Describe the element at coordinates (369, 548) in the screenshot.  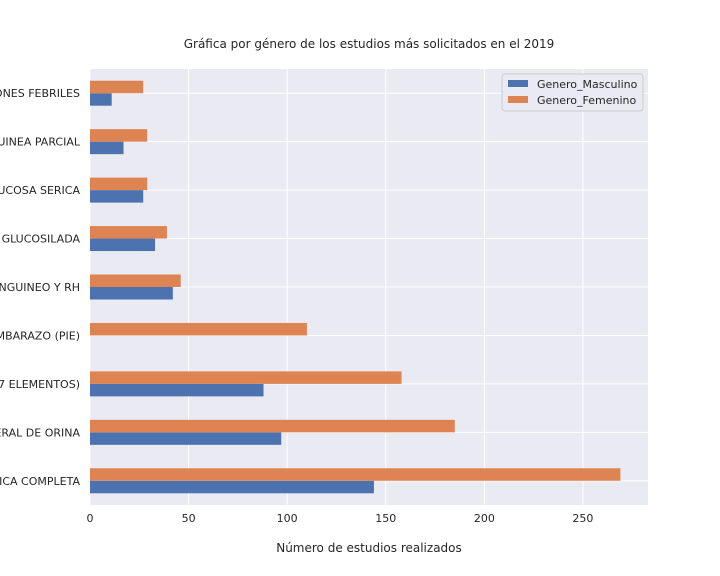
I see `x-axis-label: Número de estudios realizados` at that location.